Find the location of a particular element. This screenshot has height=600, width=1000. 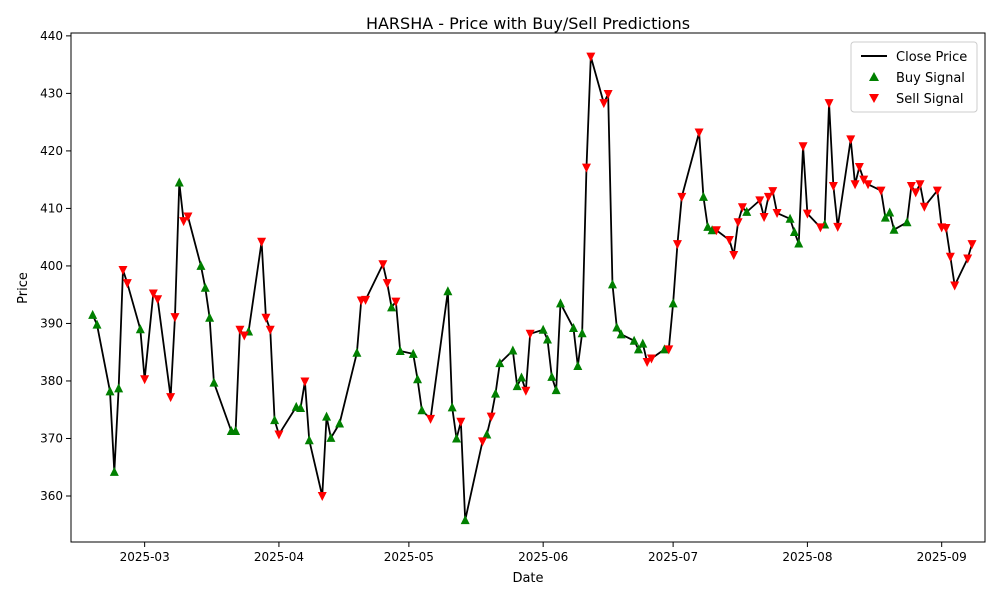

y-tick-label: 390 is located at coordinates (51, 323).